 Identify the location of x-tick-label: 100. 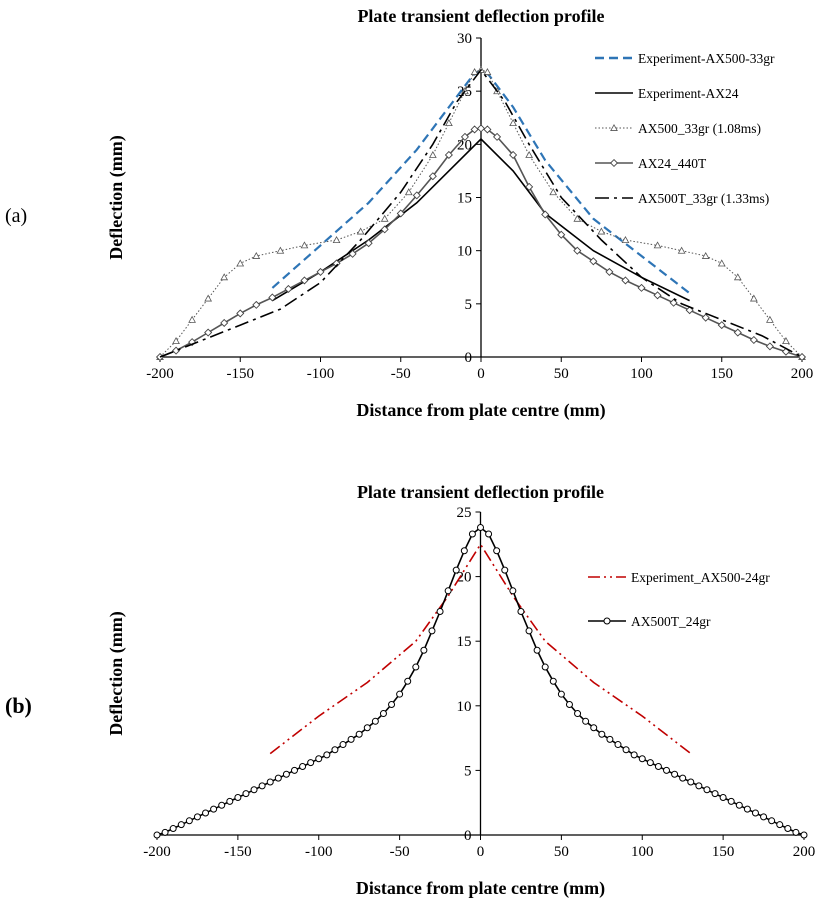
(642, 852).